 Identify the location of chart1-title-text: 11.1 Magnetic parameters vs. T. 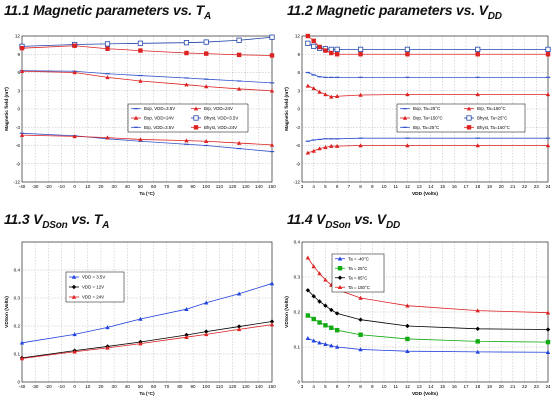
(104, 10).